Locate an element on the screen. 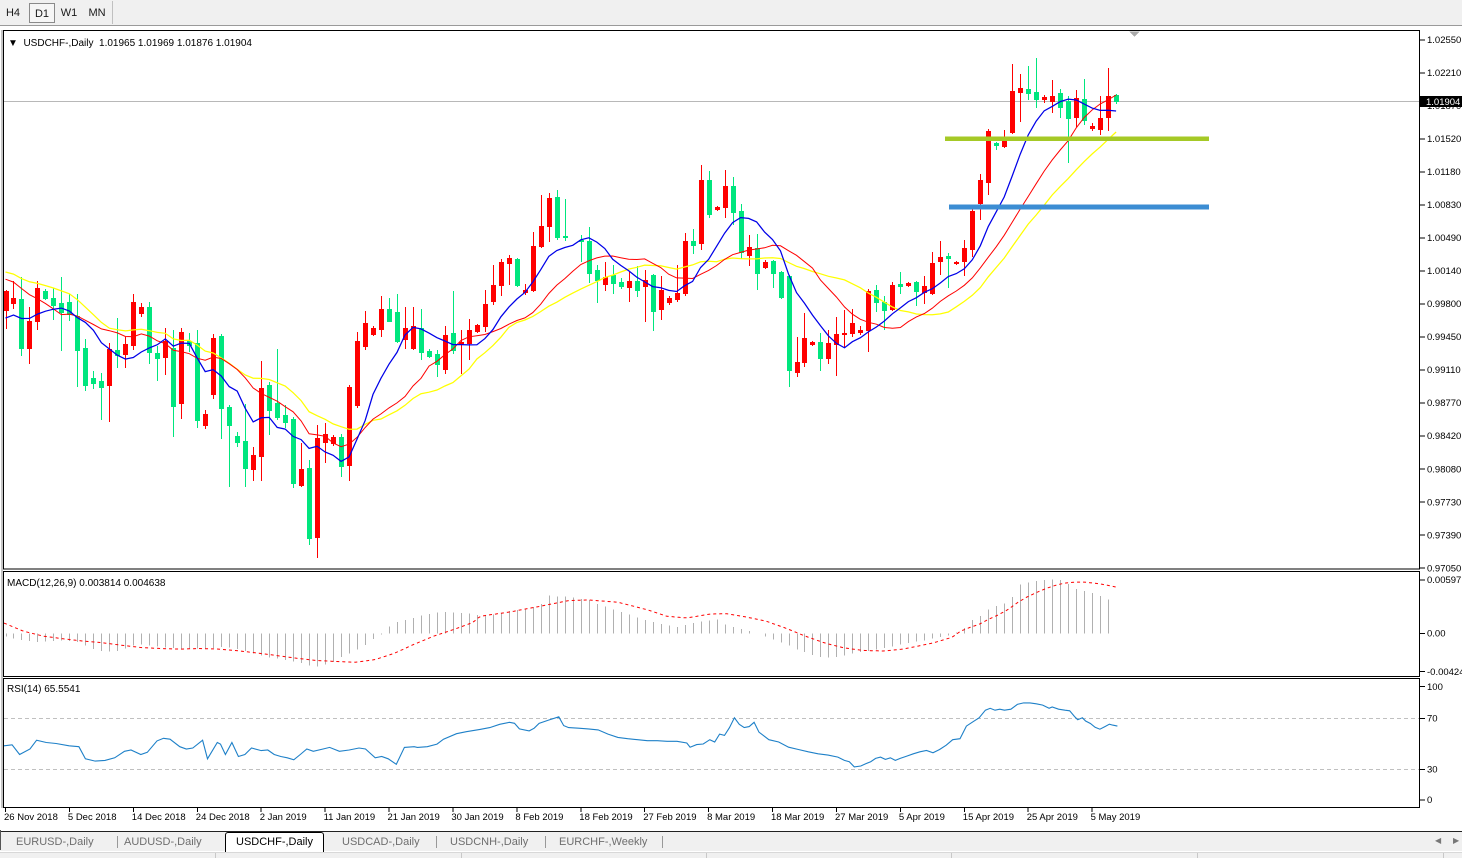  svg-text: 26 Nov 2018 is located at coordinates (31, 817).